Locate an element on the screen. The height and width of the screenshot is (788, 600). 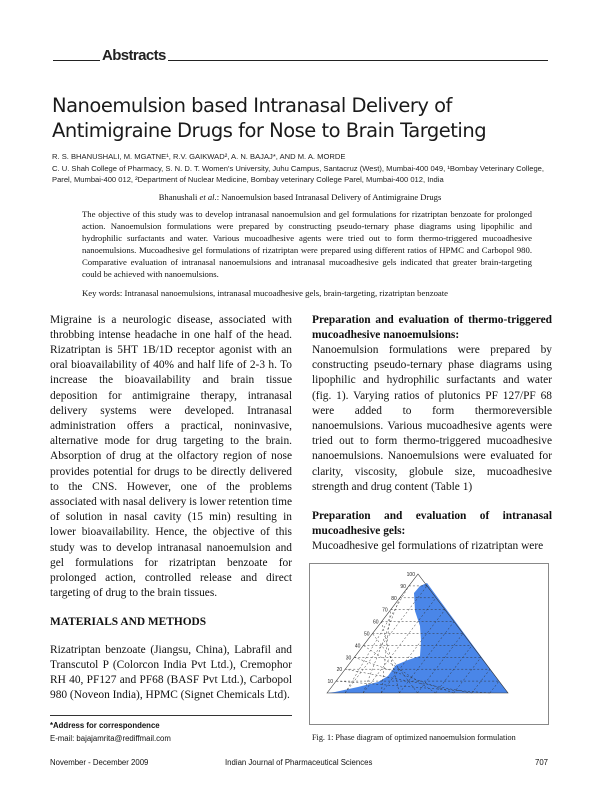
tick-label: 40 is located at coordinates (358, 646).